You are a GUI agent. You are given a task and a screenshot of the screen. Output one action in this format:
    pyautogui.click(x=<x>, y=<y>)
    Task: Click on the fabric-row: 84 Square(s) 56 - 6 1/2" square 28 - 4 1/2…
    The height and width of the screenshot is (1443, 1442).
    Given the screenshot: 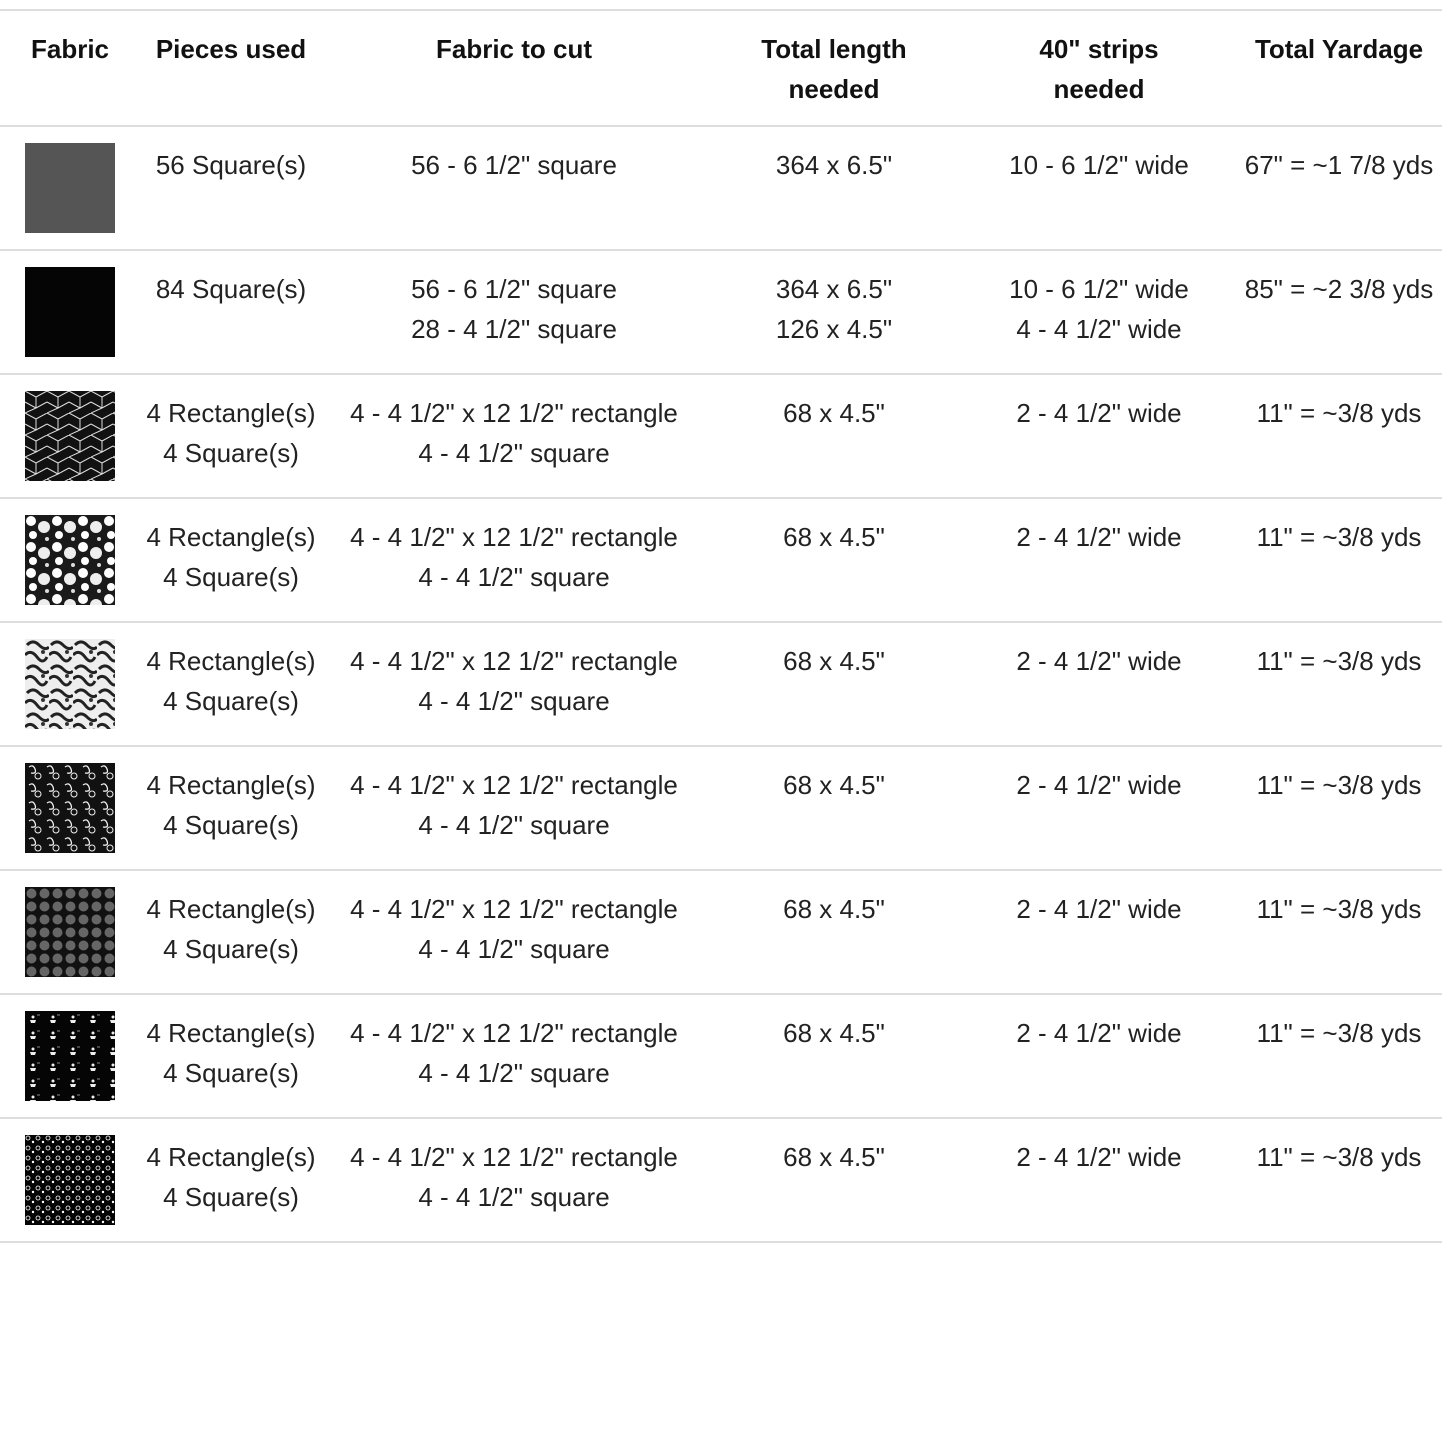 What is the action you would take?
    pyautogui.click(x=721, y=312)
    